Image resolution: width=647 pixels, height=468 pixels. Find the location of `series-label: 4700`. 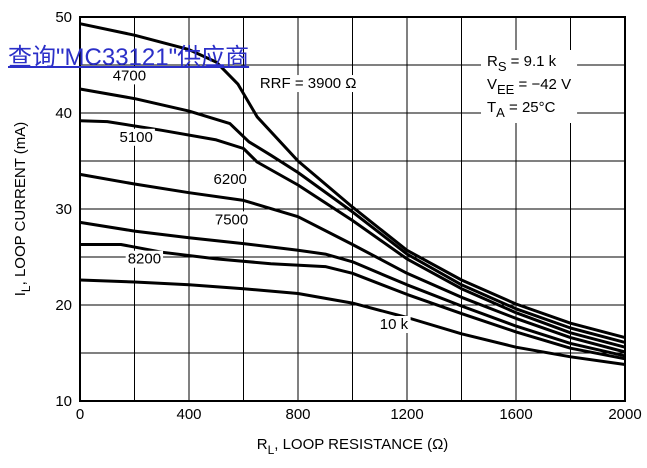

series-label: 4700 is located at coordinates (129, 75).